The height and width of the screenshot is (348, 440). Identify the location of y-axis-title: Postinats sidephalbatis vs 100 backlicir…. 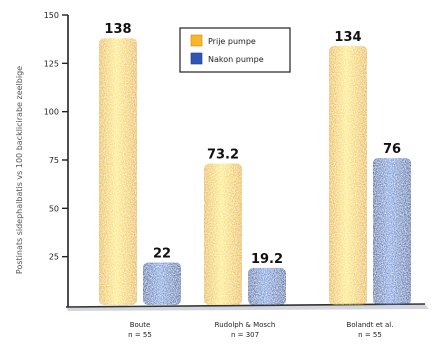
(19, 170).